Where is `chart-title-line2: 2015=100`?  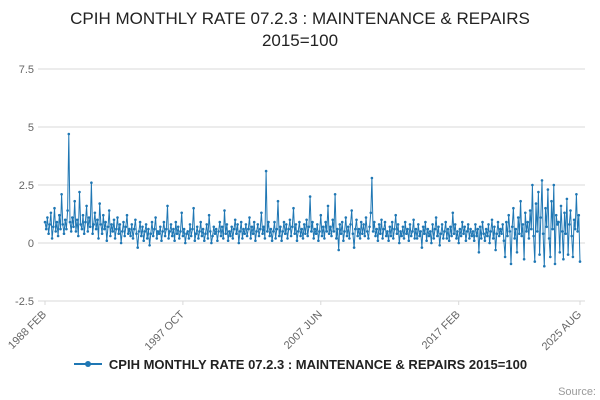 chart-title-line2: 2015=100 is located at coordinates (300, 41).